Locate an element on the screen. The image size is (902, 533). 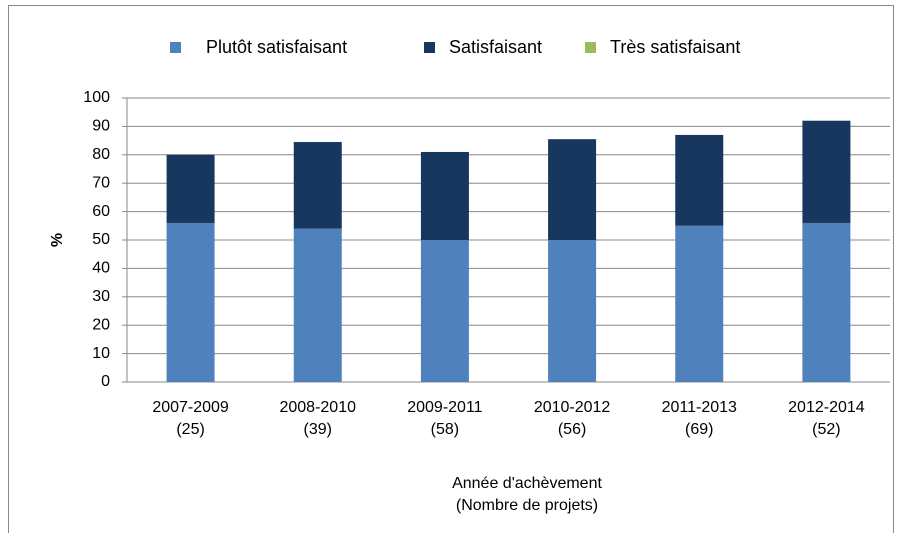
y-tick-label: 30 is located at coordinates (101, 296).